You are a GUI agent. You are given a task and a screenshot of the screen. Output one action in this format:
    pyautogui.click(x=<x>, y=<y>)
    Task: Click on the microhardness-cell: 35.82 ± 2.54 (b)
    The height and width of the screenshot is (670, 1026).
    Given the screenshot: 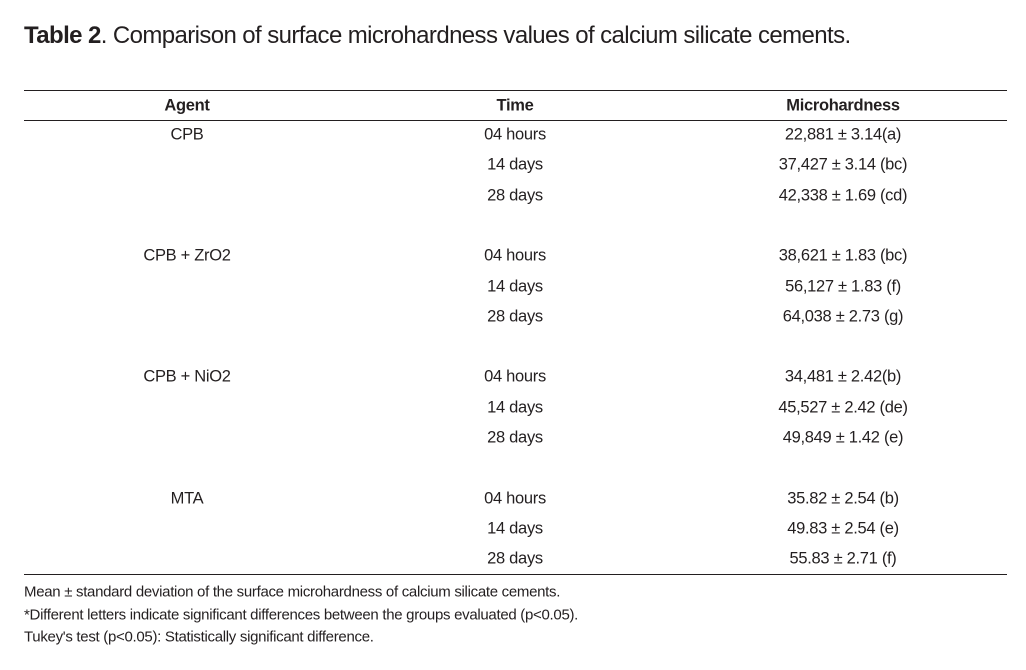 What is the action you would take?
    pyautogui.click(x=843, y=498)
    